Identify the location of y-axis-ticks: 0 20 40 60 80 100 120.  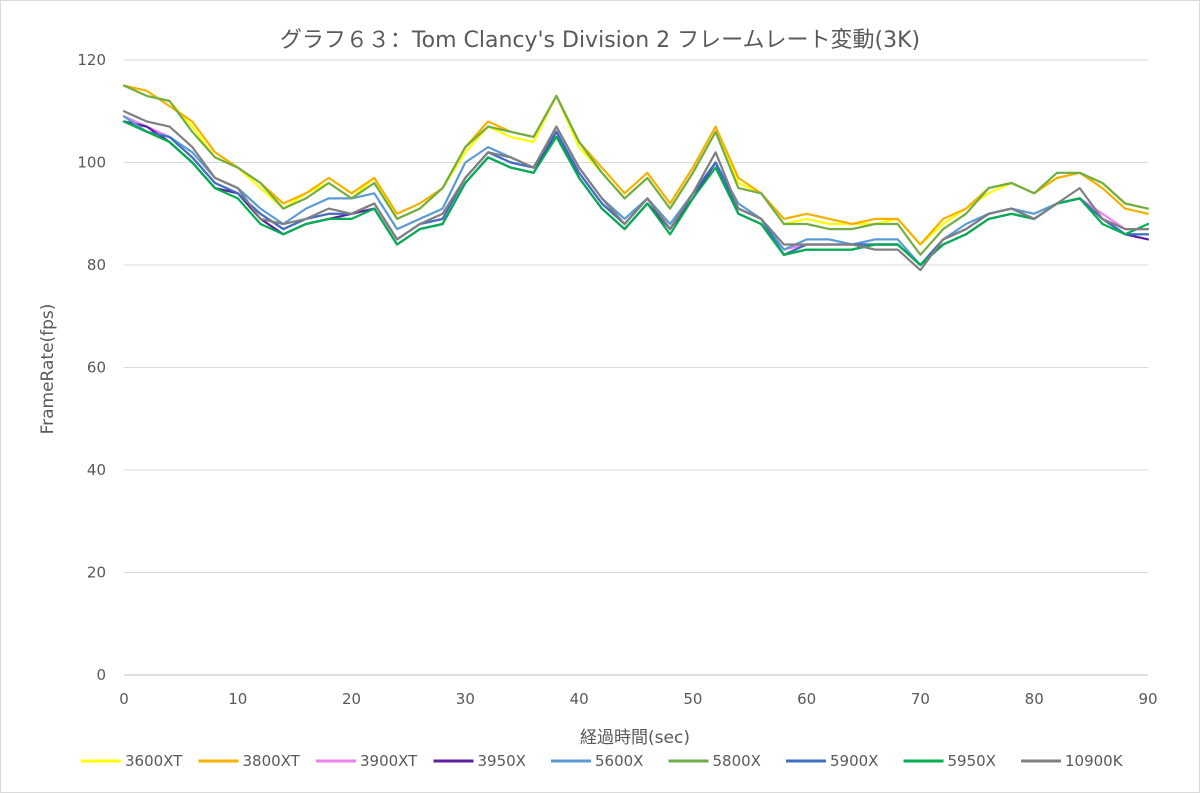
(91, 367).